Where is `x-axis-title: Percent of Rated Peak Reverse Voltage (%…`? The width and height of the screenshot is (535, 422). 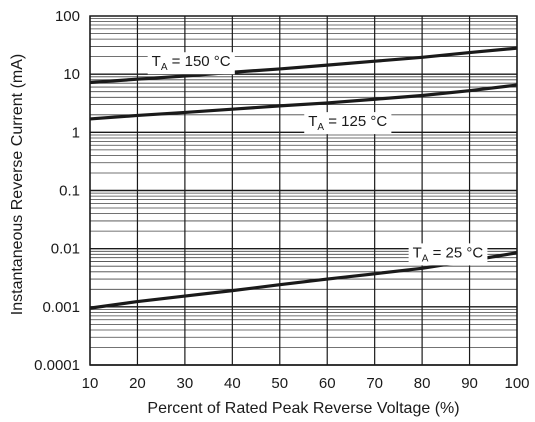
x-axis-title: Percent of Rated Peak Reverse Voltage (%… is located at coordinates (303, 408).